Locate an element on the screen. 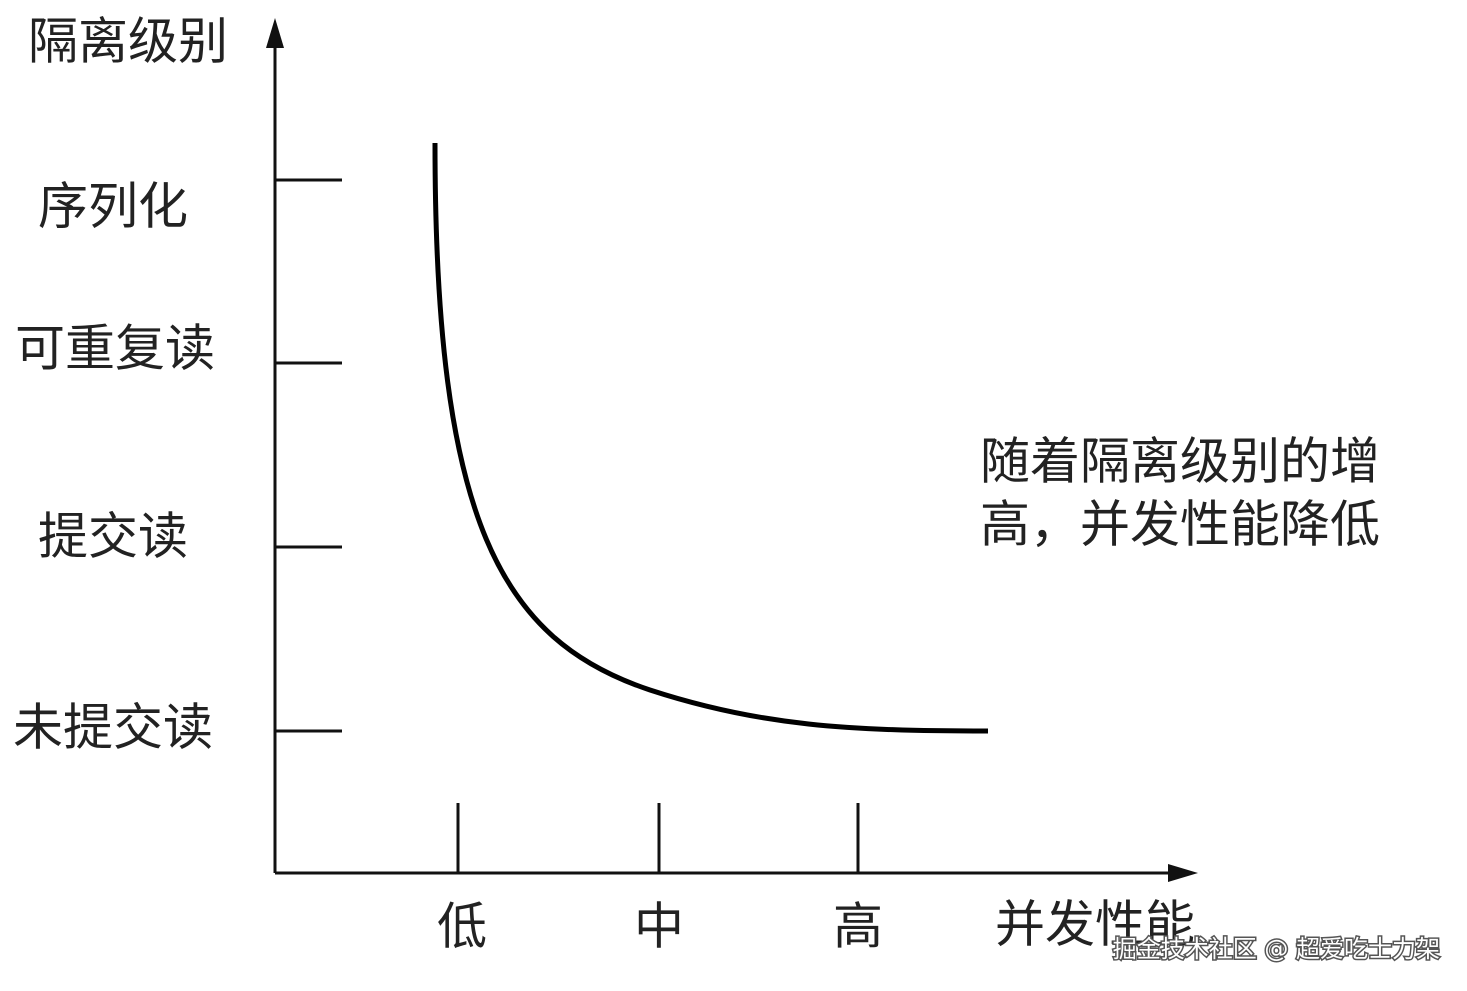  x-level-label: 中 is located at coordinates (659, 927).